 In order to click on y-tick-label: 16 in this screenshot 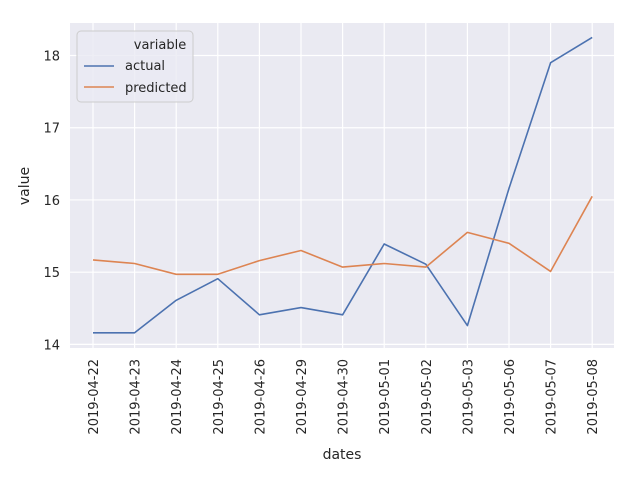, I will do `click(51, 201)`.